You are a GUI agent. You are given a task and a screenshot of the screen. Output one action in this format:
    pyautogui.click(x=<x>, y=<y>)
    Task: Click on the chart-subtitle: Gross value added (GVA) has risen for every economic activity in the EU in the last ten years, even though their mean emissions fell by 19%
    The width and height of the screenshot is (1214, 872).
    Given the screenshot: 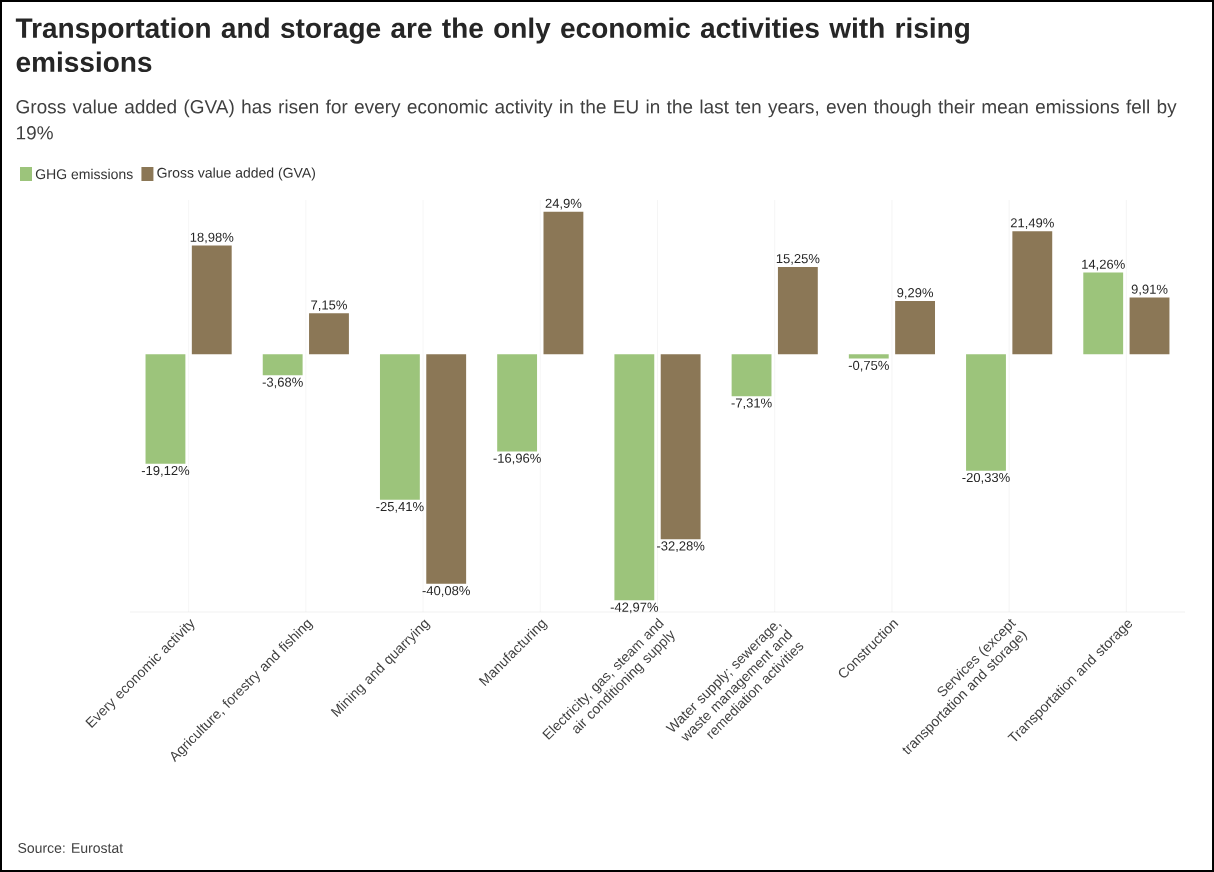 What is the action you would take?
    pyautogui.click(x=596, y=119)
    